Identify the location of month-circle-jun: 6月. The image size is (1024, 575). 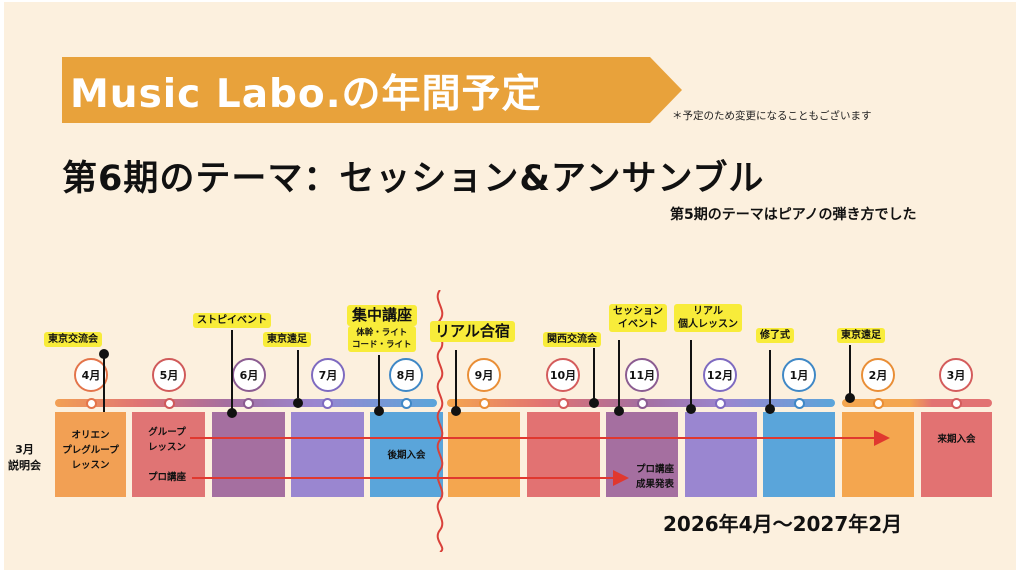
(249, 375).